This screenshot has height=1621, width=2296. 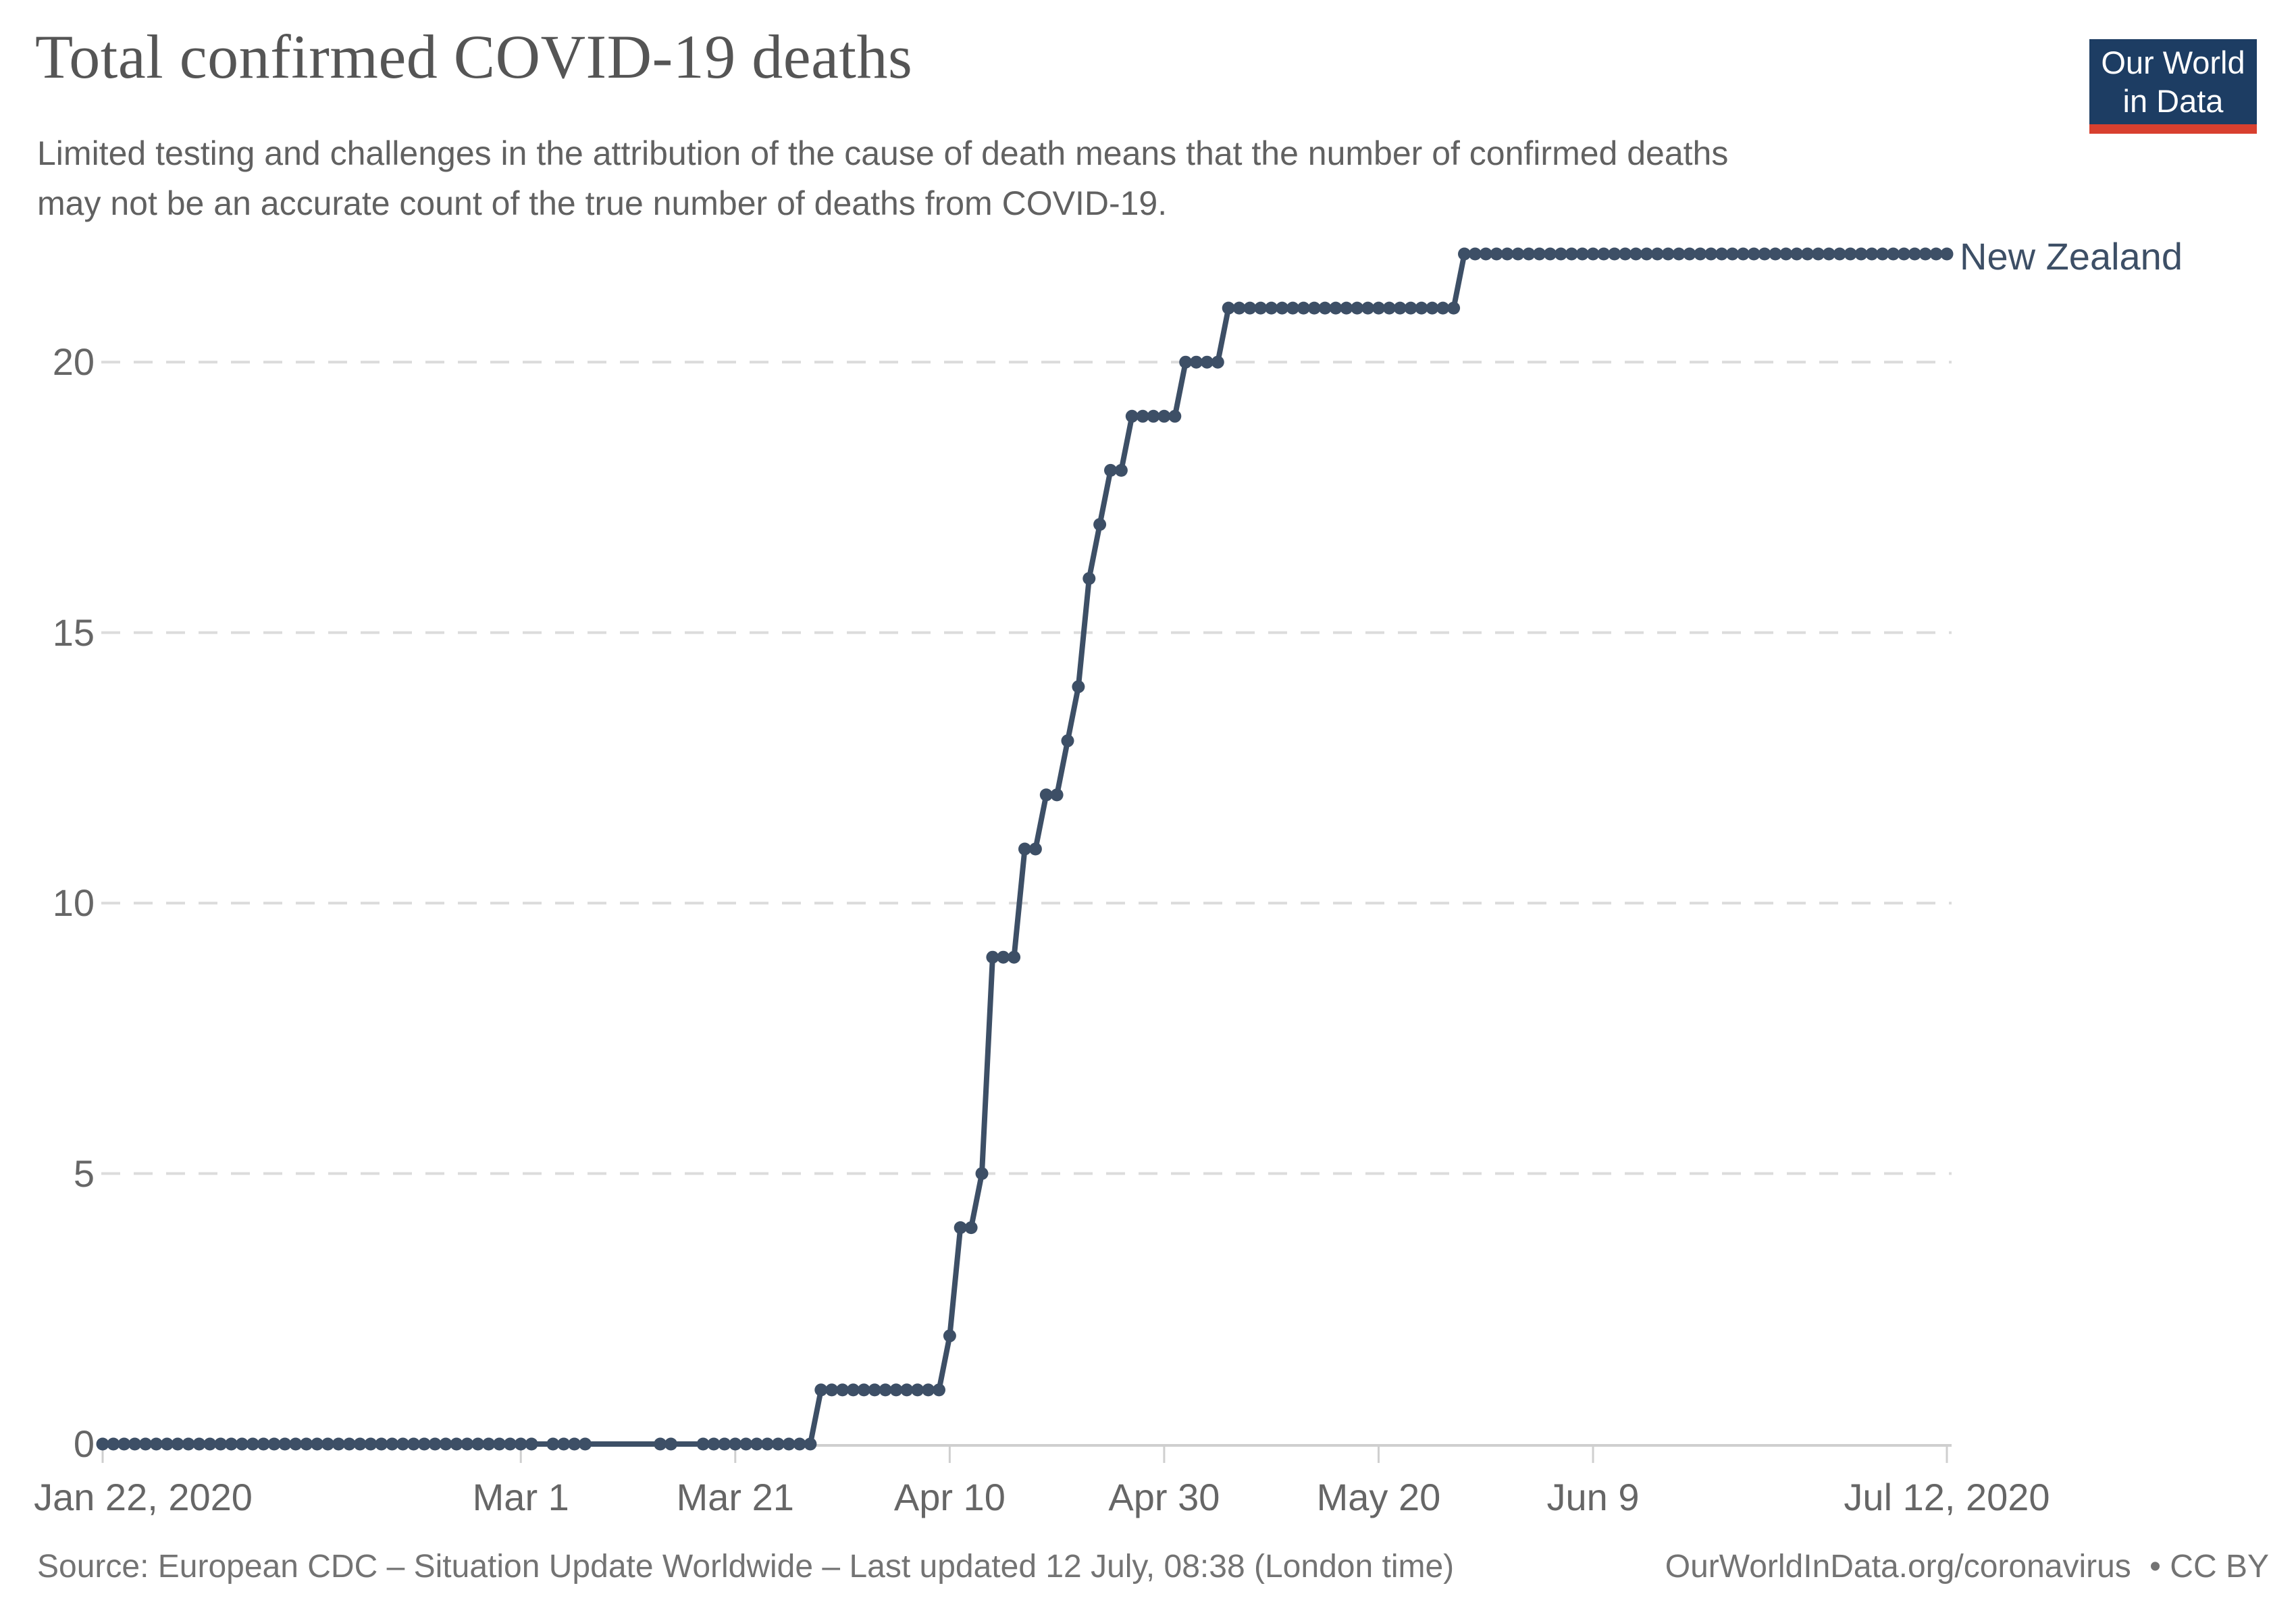 What do you see at coordinates (1898, 1567) in the screenshot?
I see `owid-link: OurWorldInData.org/coronavirus` at bounding box center [1898, 1567].